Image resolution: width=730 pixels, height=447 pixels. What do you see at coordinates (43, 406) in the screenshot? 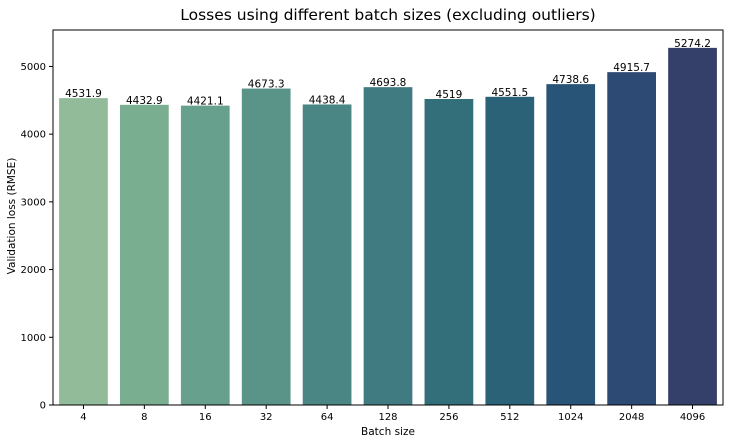
I see `y-tick-label-0: 0` at bounding box center [43, 406].